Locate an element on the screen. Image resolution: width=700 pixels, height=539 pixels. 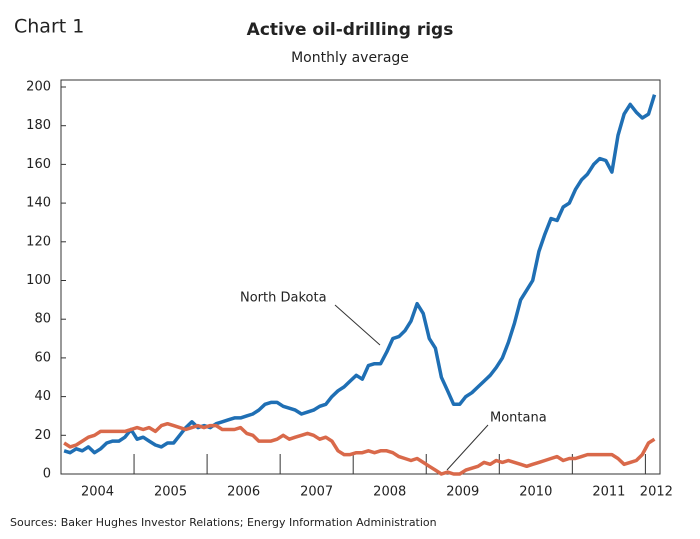
x-tick-label: 2006 is located at coordinates (243, 492).